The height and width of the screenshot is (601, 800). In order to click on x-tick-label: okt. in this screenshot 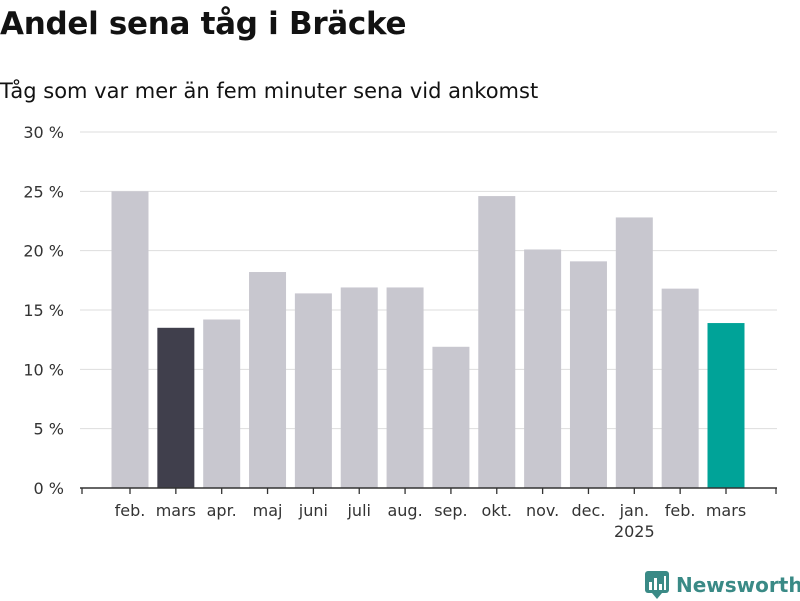, I will do `click(497, 510)`.